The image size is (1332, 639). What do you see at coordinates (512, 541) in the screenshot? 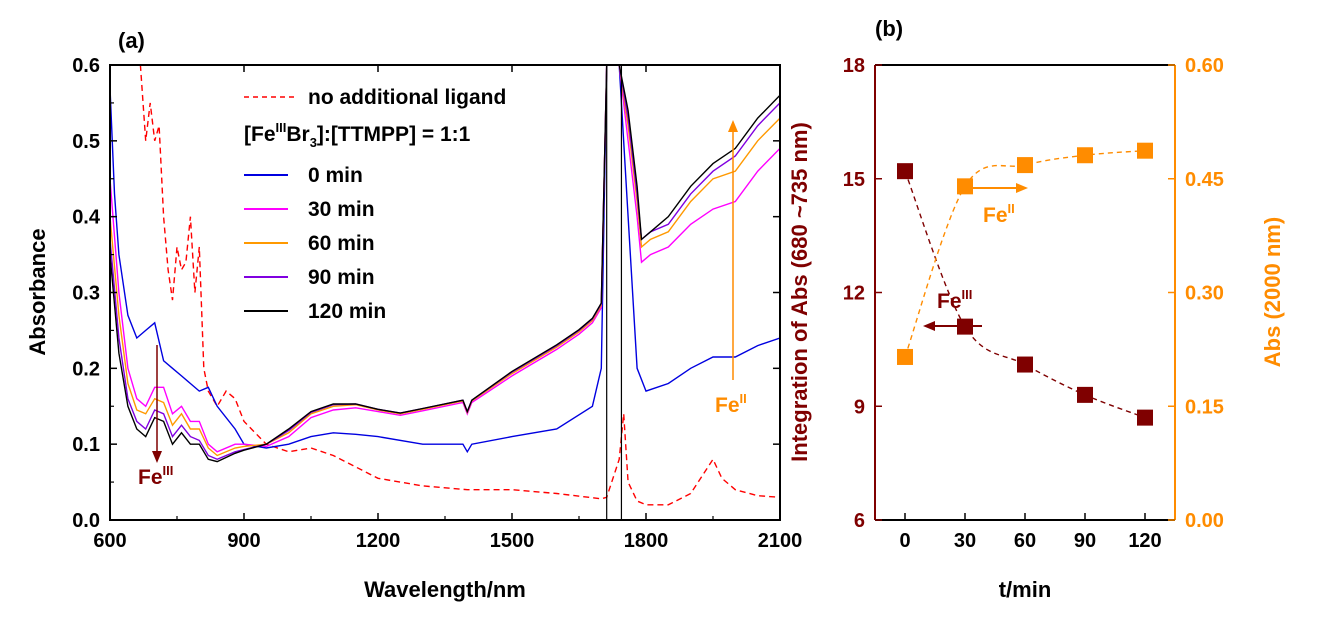
I see `x-tick-label-a: 1500` at bounding box center [512, 541].